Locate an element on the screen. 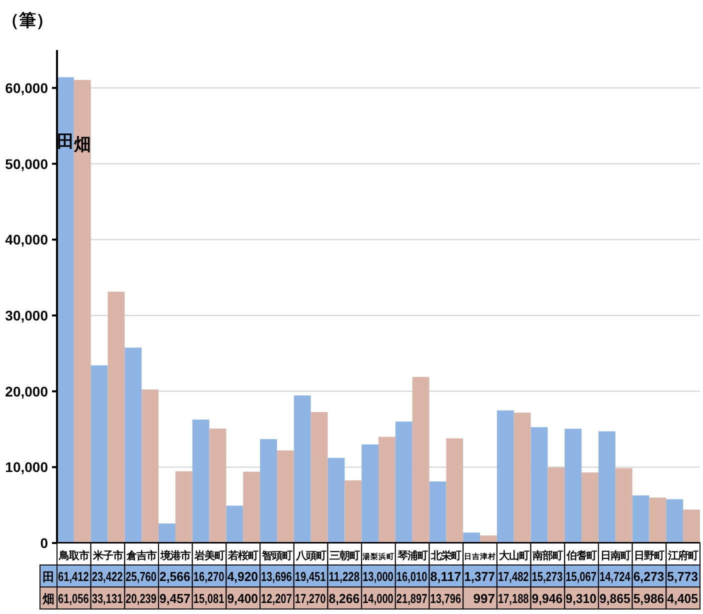  data-label: 6,273 is located at coordinates (649, 576).